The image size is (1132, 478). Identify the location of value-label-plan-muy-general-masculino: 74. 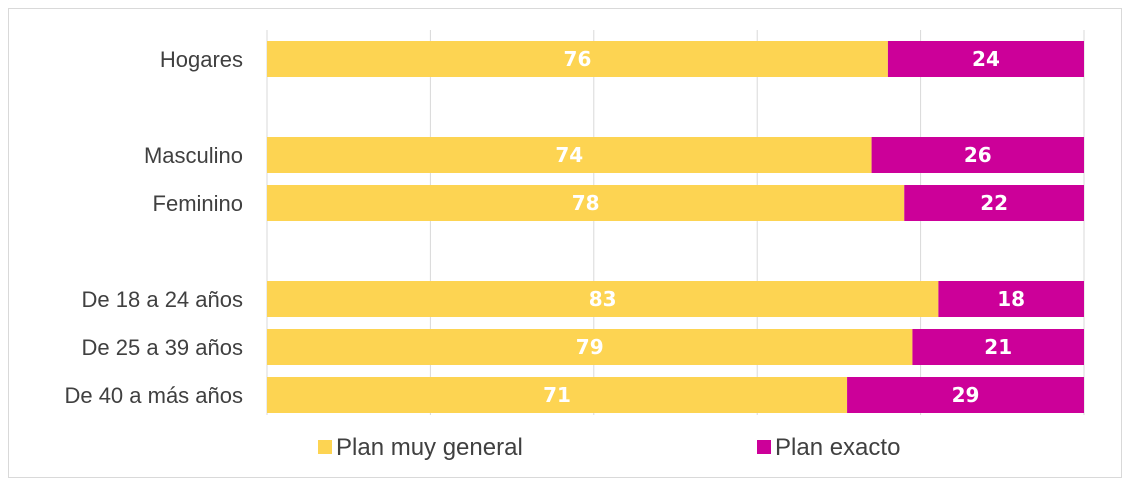
(569, 155).